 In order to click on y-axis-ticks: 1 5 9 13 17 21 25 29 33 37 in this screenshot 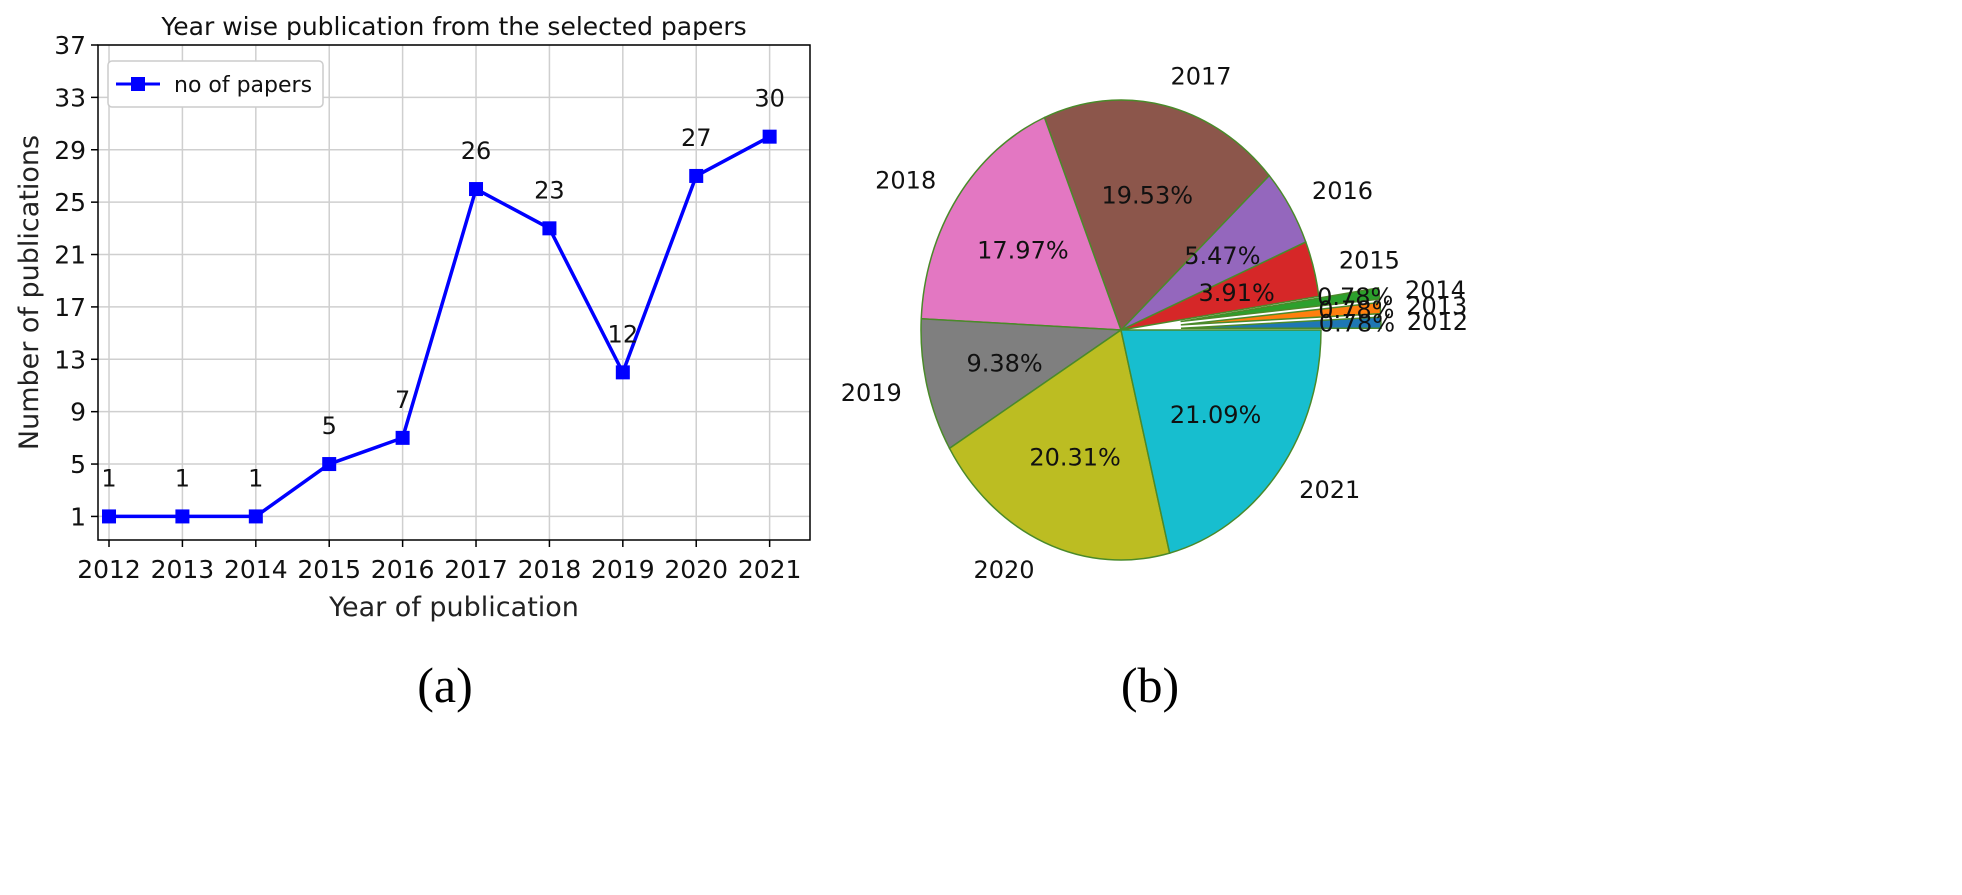, I will do `click(76, 281)`.